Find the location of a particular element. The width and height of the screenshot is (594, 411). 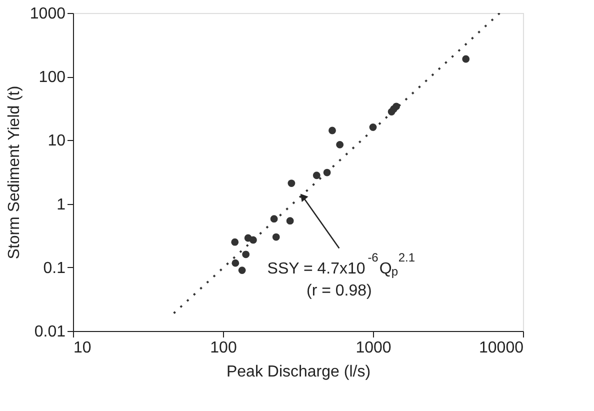

y-tick-label: 10 is located at coordinates (57, 141).